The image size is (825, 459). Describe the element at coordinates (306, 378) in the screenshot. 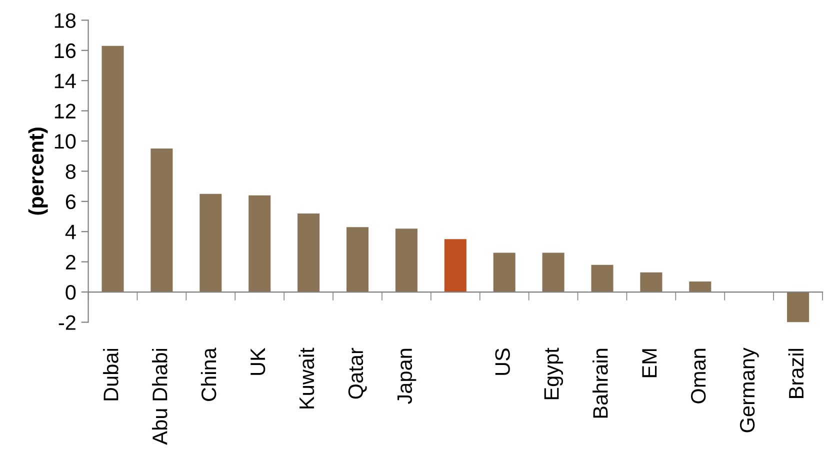

I see `x-tick-label: Kuwait` at that location.